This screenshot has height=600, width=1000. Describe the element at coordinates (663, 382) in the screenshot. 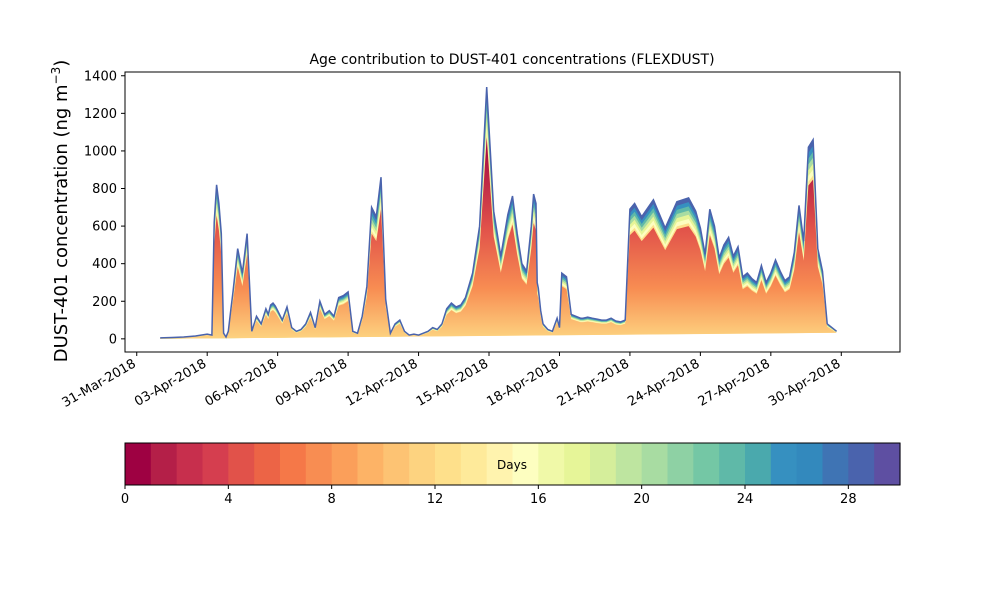

I see `x-tick-label: 24-Apr-2018` at that location.